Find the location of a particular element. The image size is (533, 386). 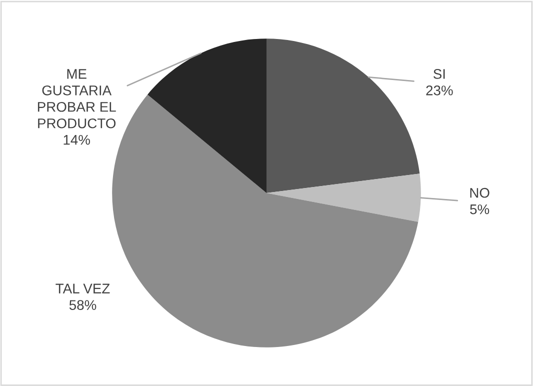

slice-label: NO is located at coordinates (480, 193).